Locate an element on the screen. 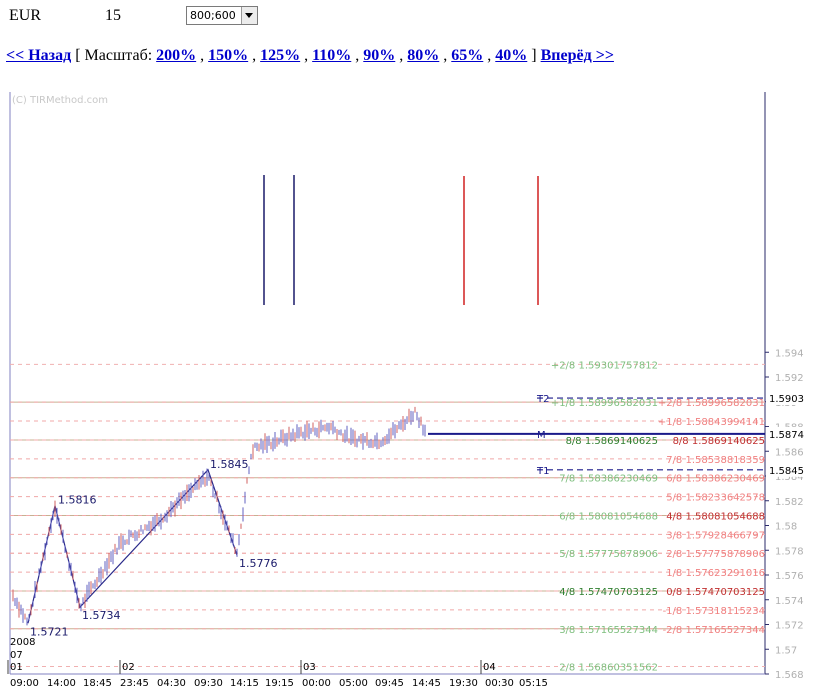 This screenshot has height=694, width=823. open-bracket: [ is located at coordinates (78, 55).